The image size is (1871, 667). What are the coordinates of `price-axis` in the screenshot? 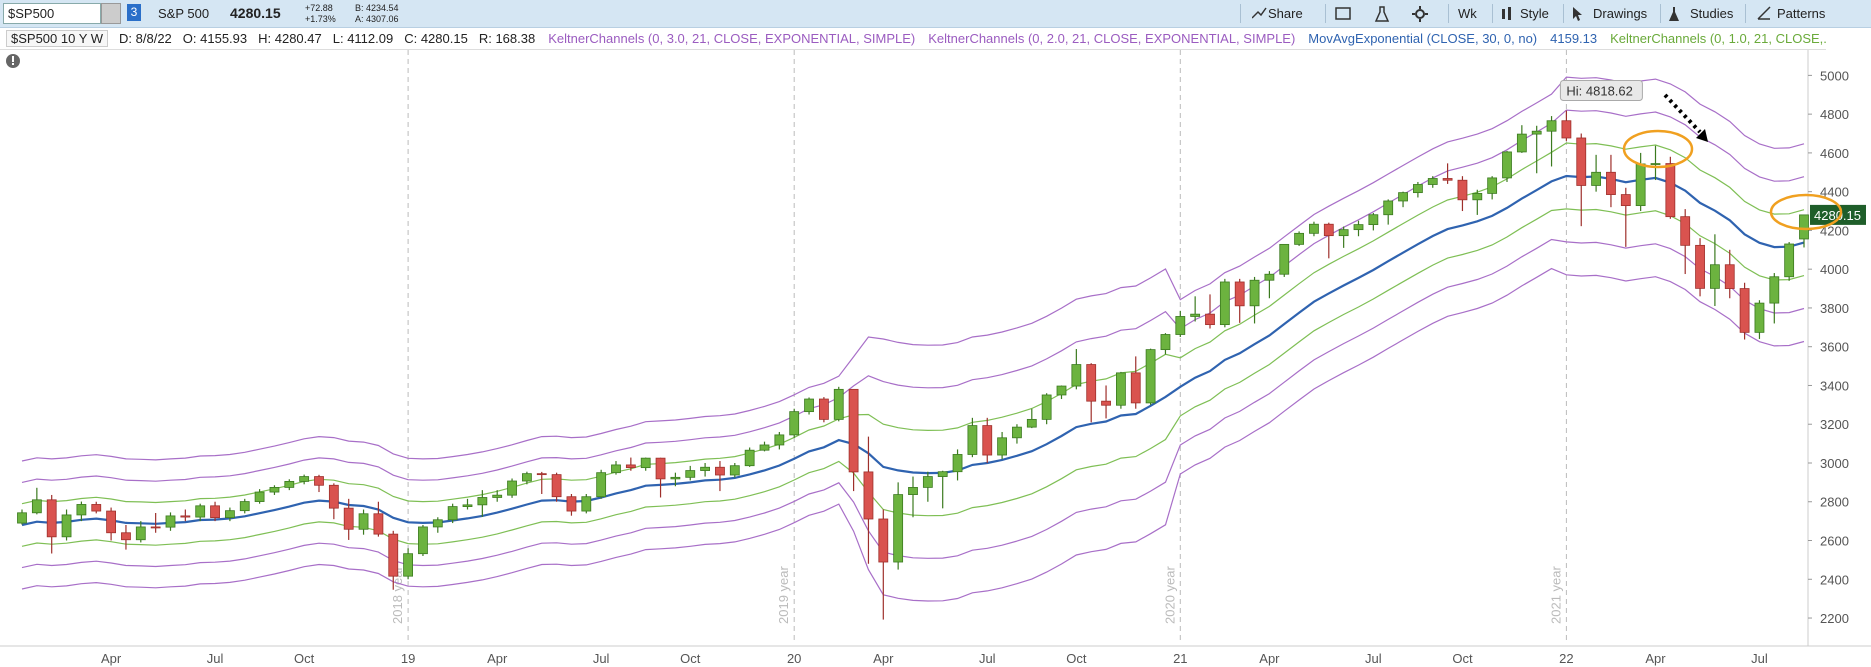 It's located at (1839, 358).